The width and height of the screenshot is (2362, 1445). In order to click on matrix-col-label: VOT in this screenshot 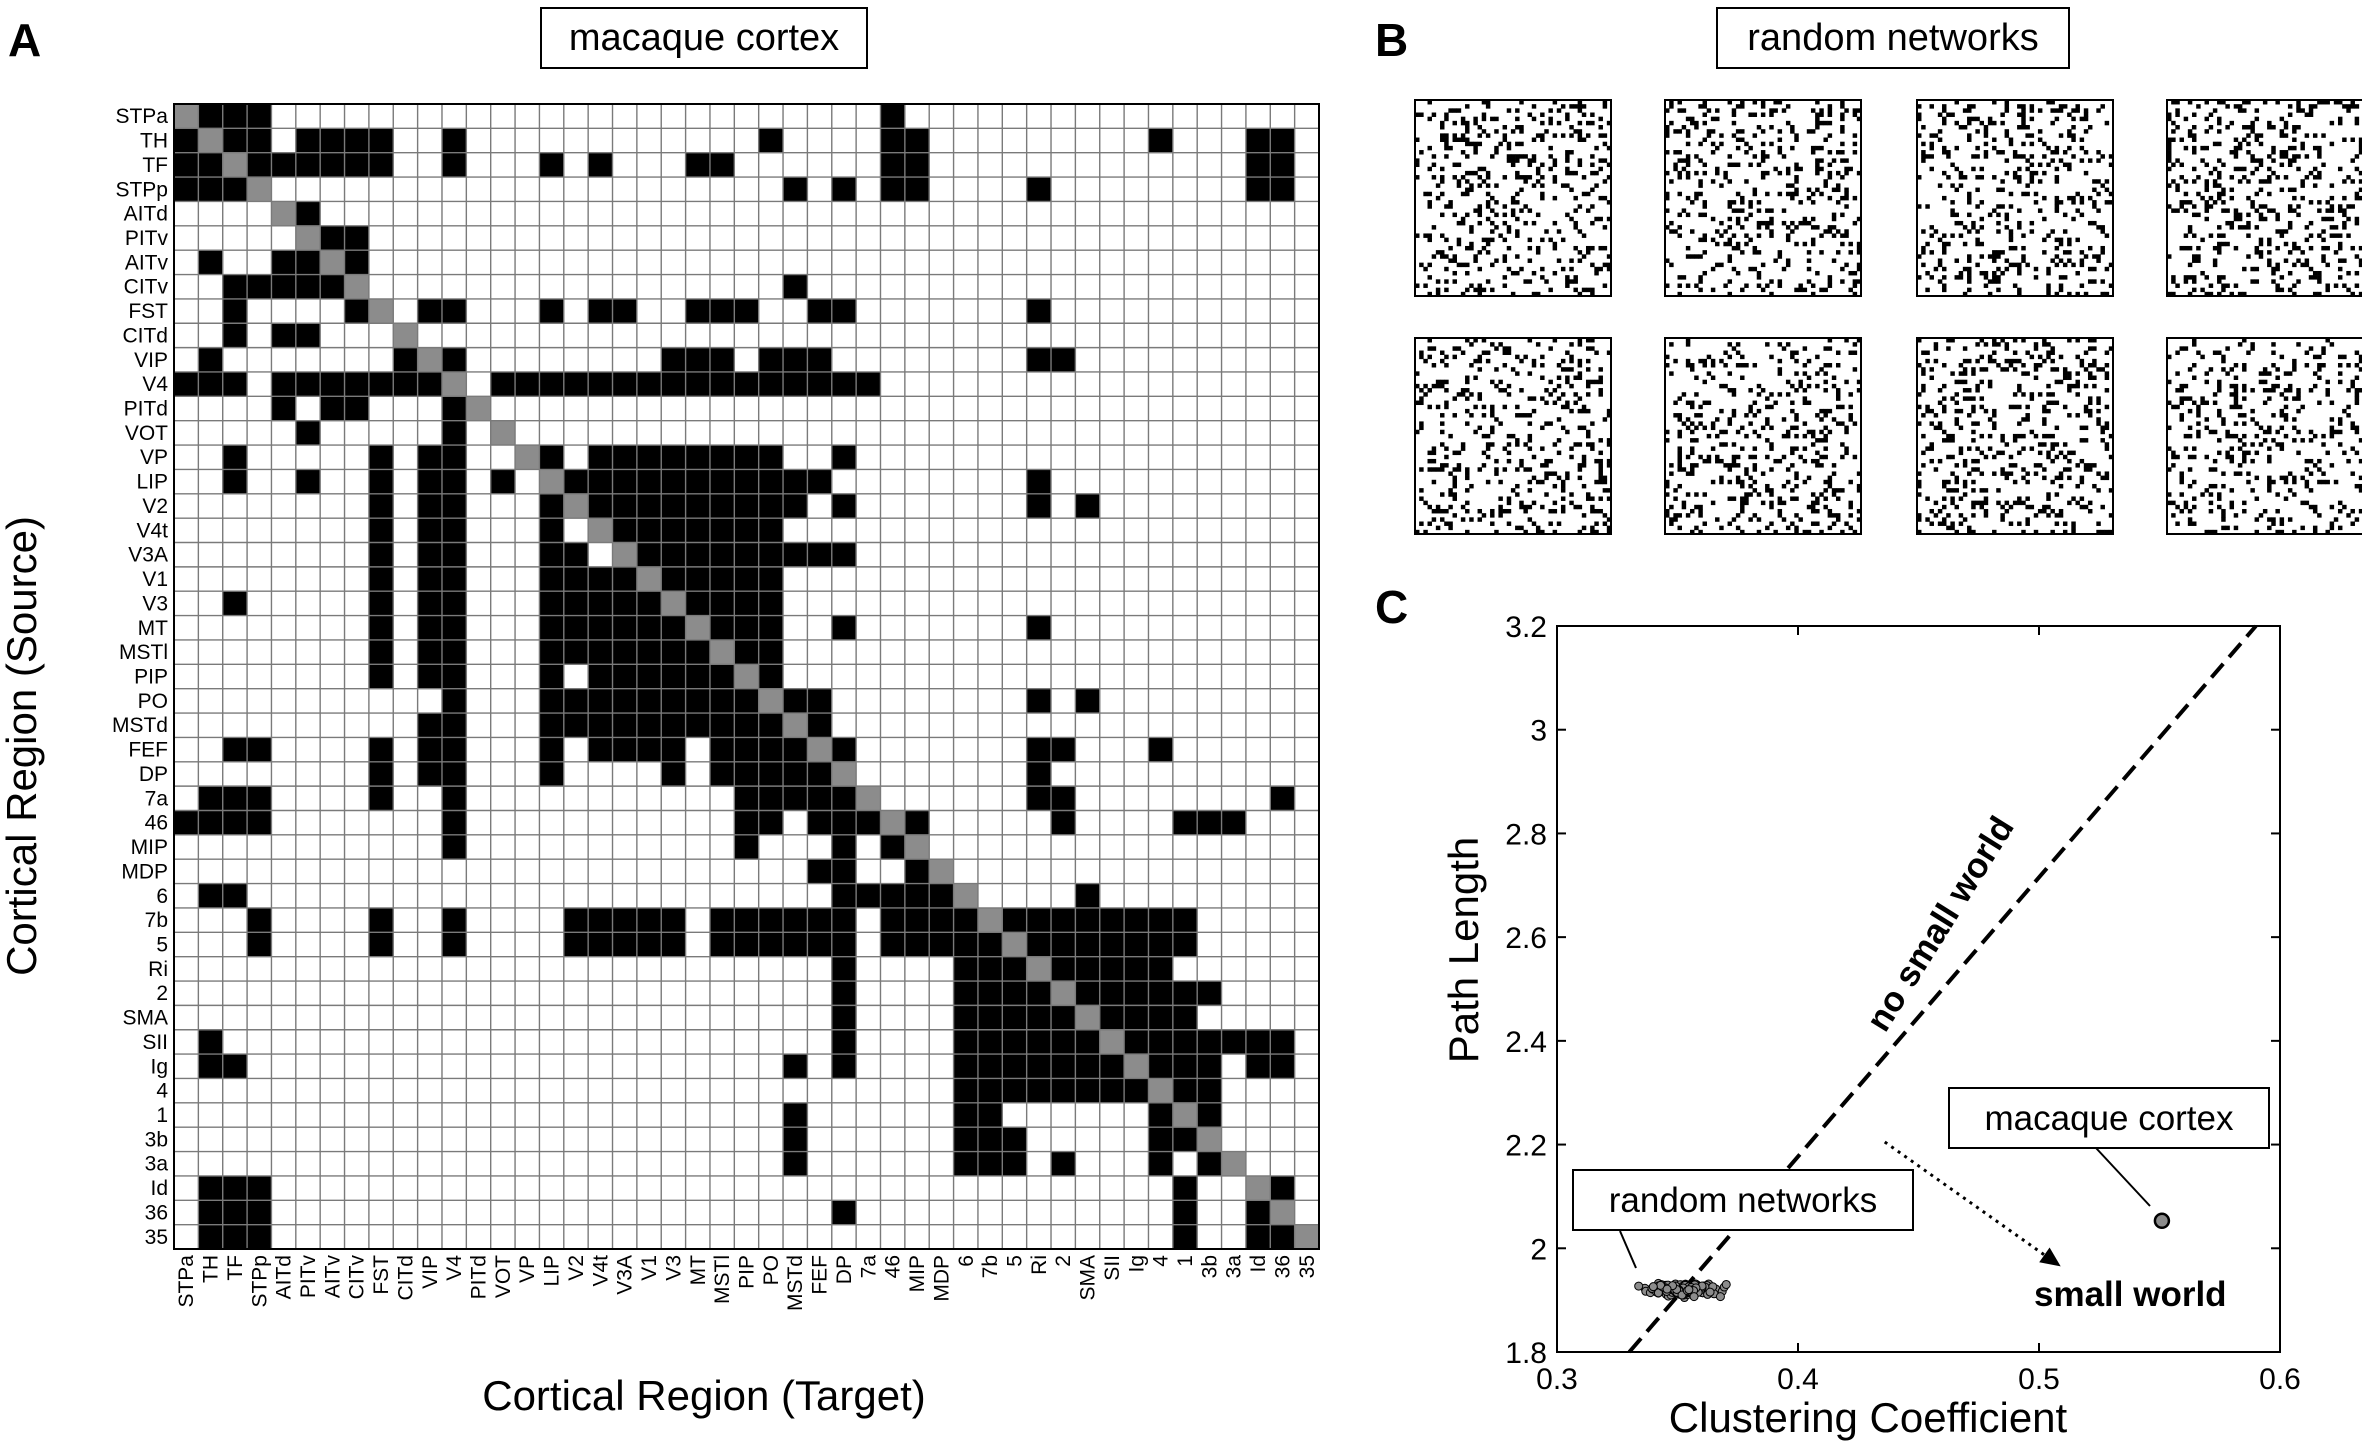, I will do `click(503, 1276)`.